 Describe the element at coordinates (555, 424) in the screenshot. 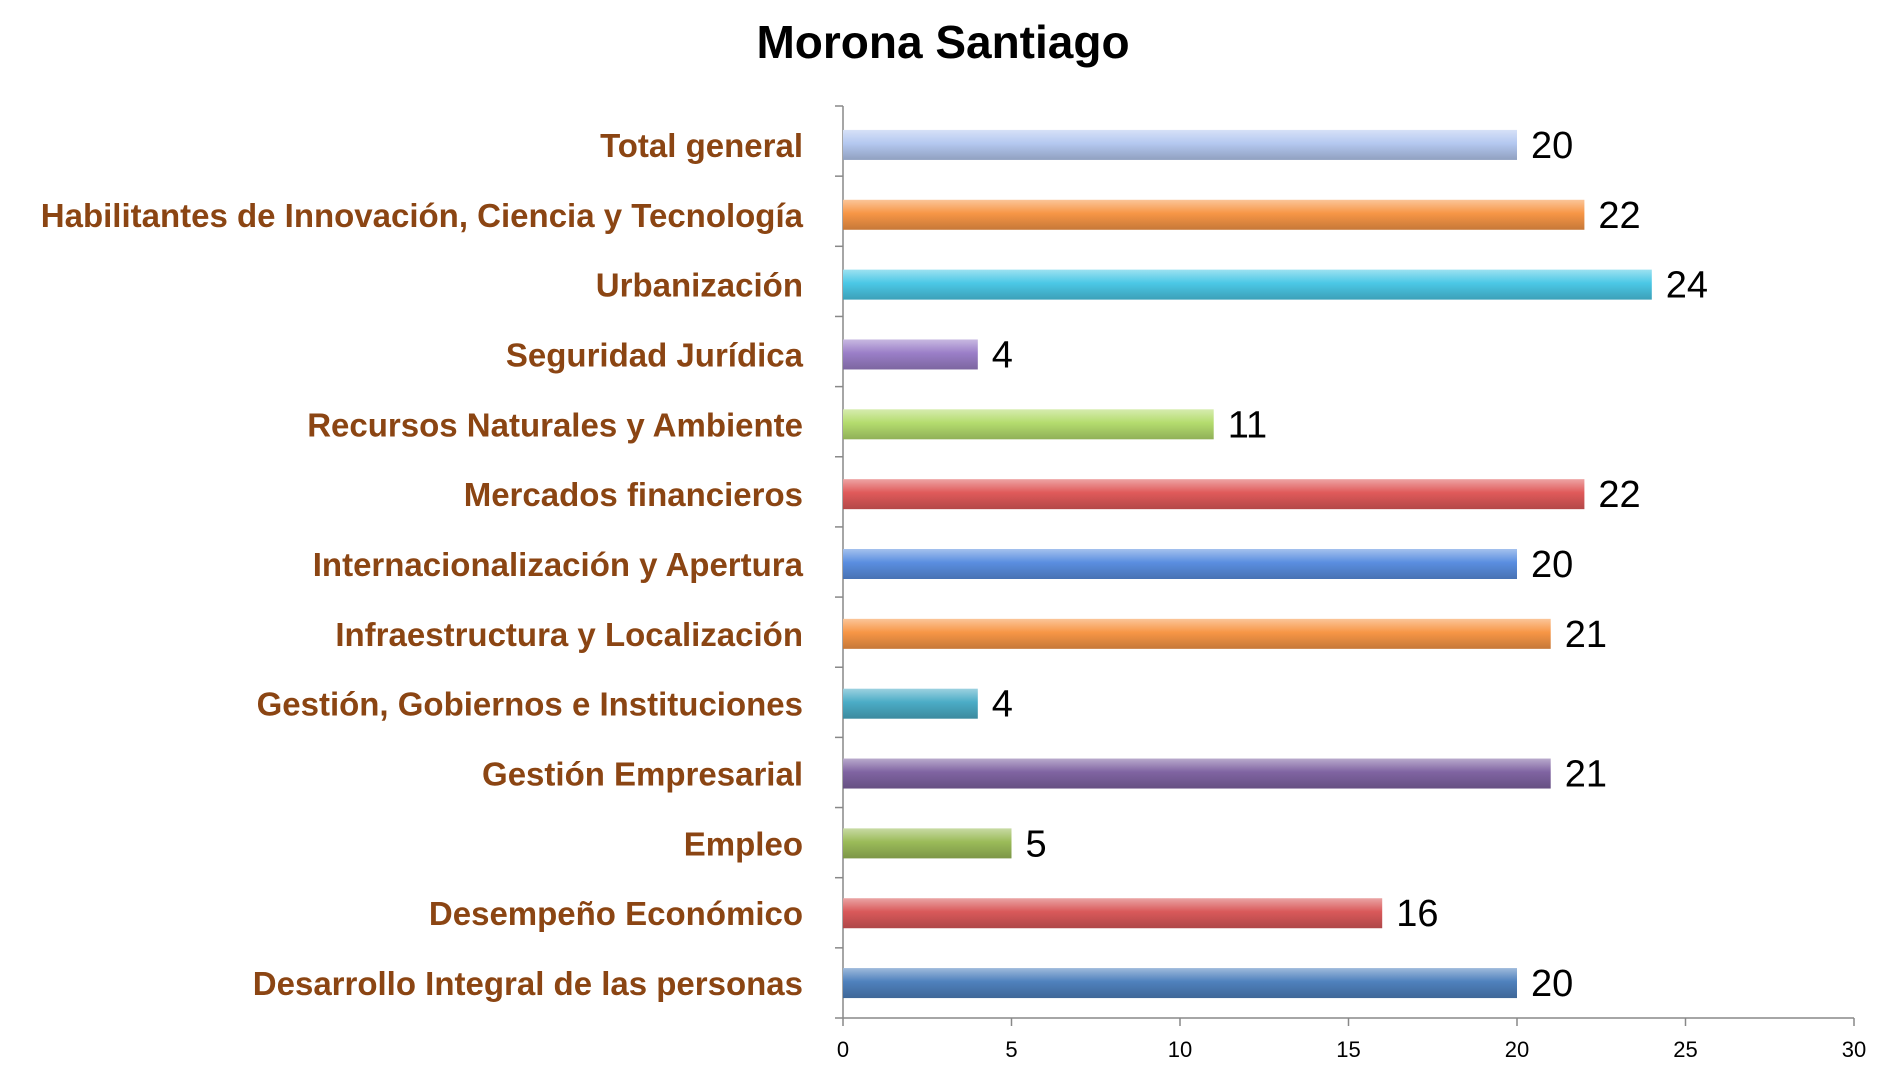

I see `category-label: Recursos Naturales y Ambiente` at that location.